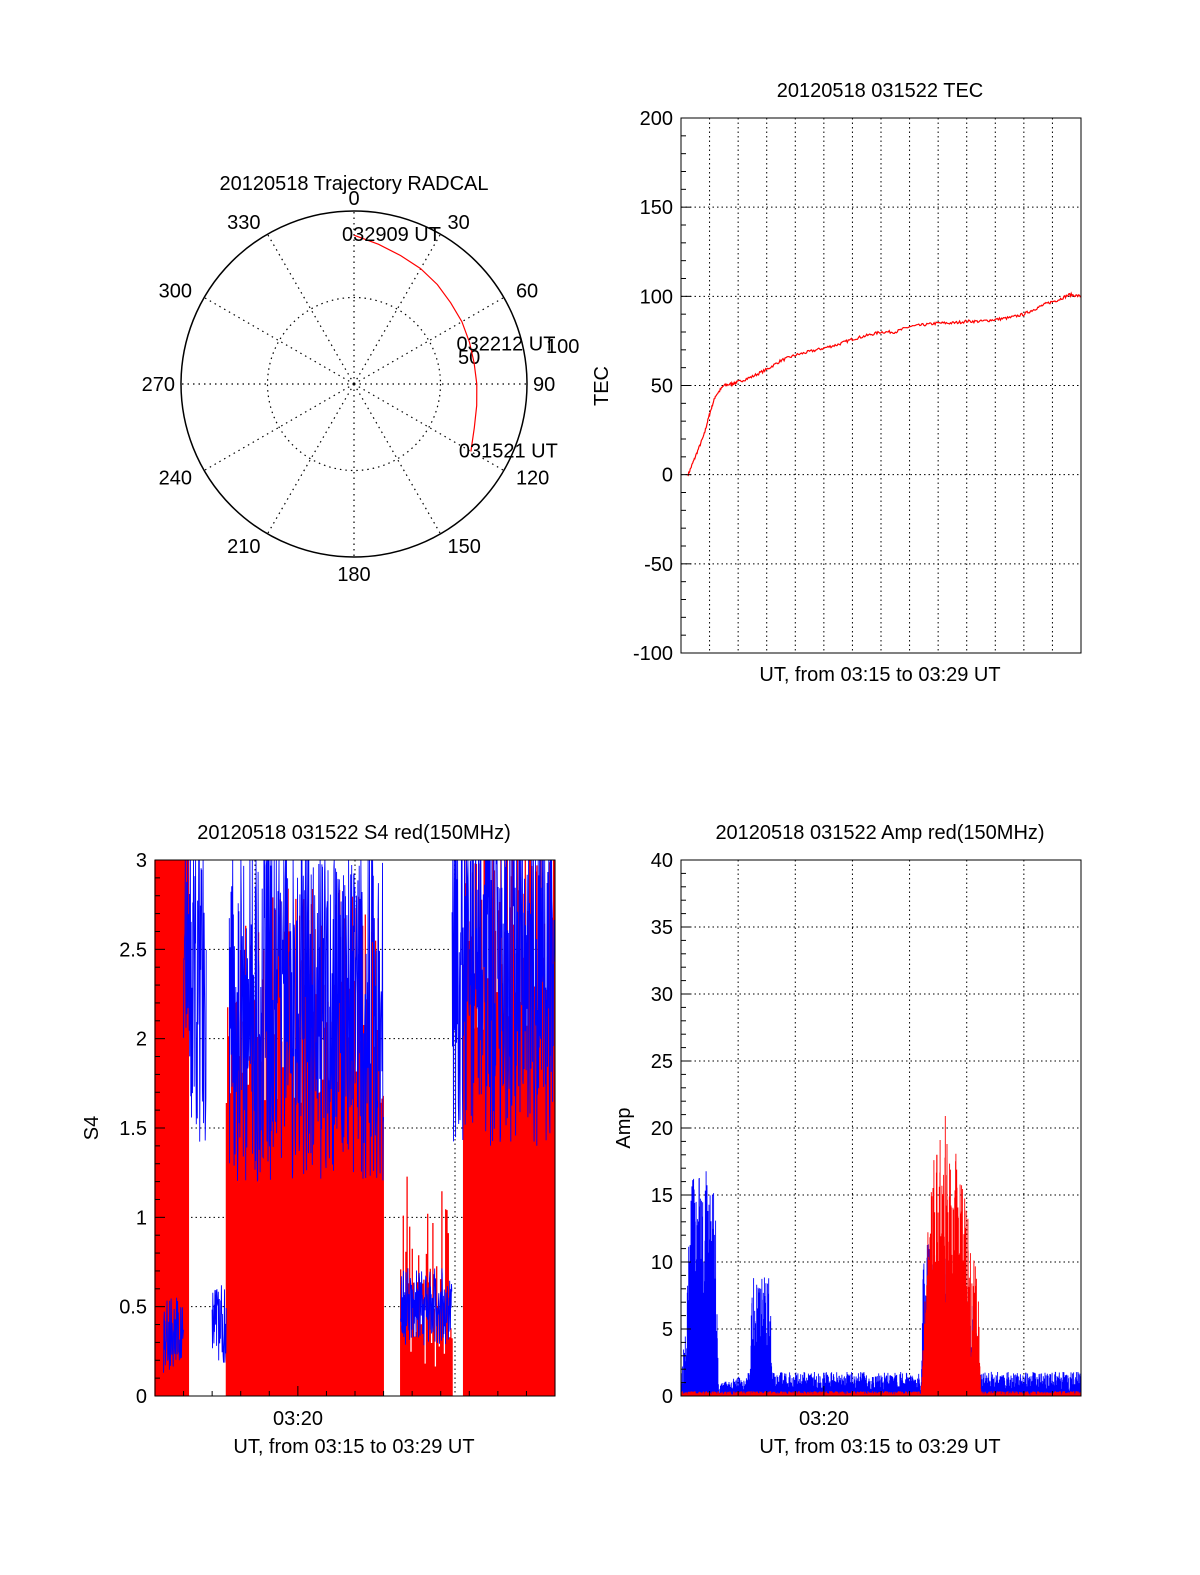 This screenshot has height=1575, width=1200. I want to click on y-tick-label: 2.5, so click(133, 950).